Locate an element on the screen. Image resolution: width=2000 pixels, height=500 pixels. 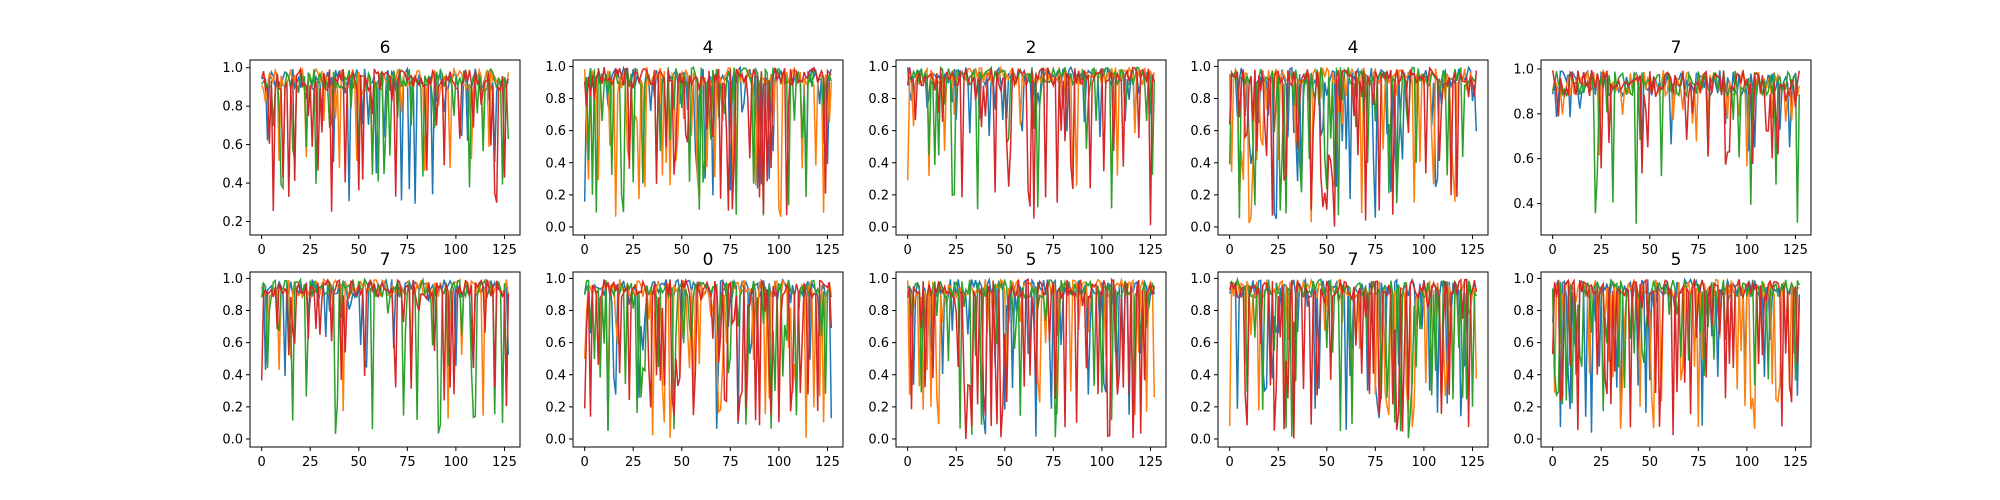
subplot-title: 6 is located at coordinates (385, 48).